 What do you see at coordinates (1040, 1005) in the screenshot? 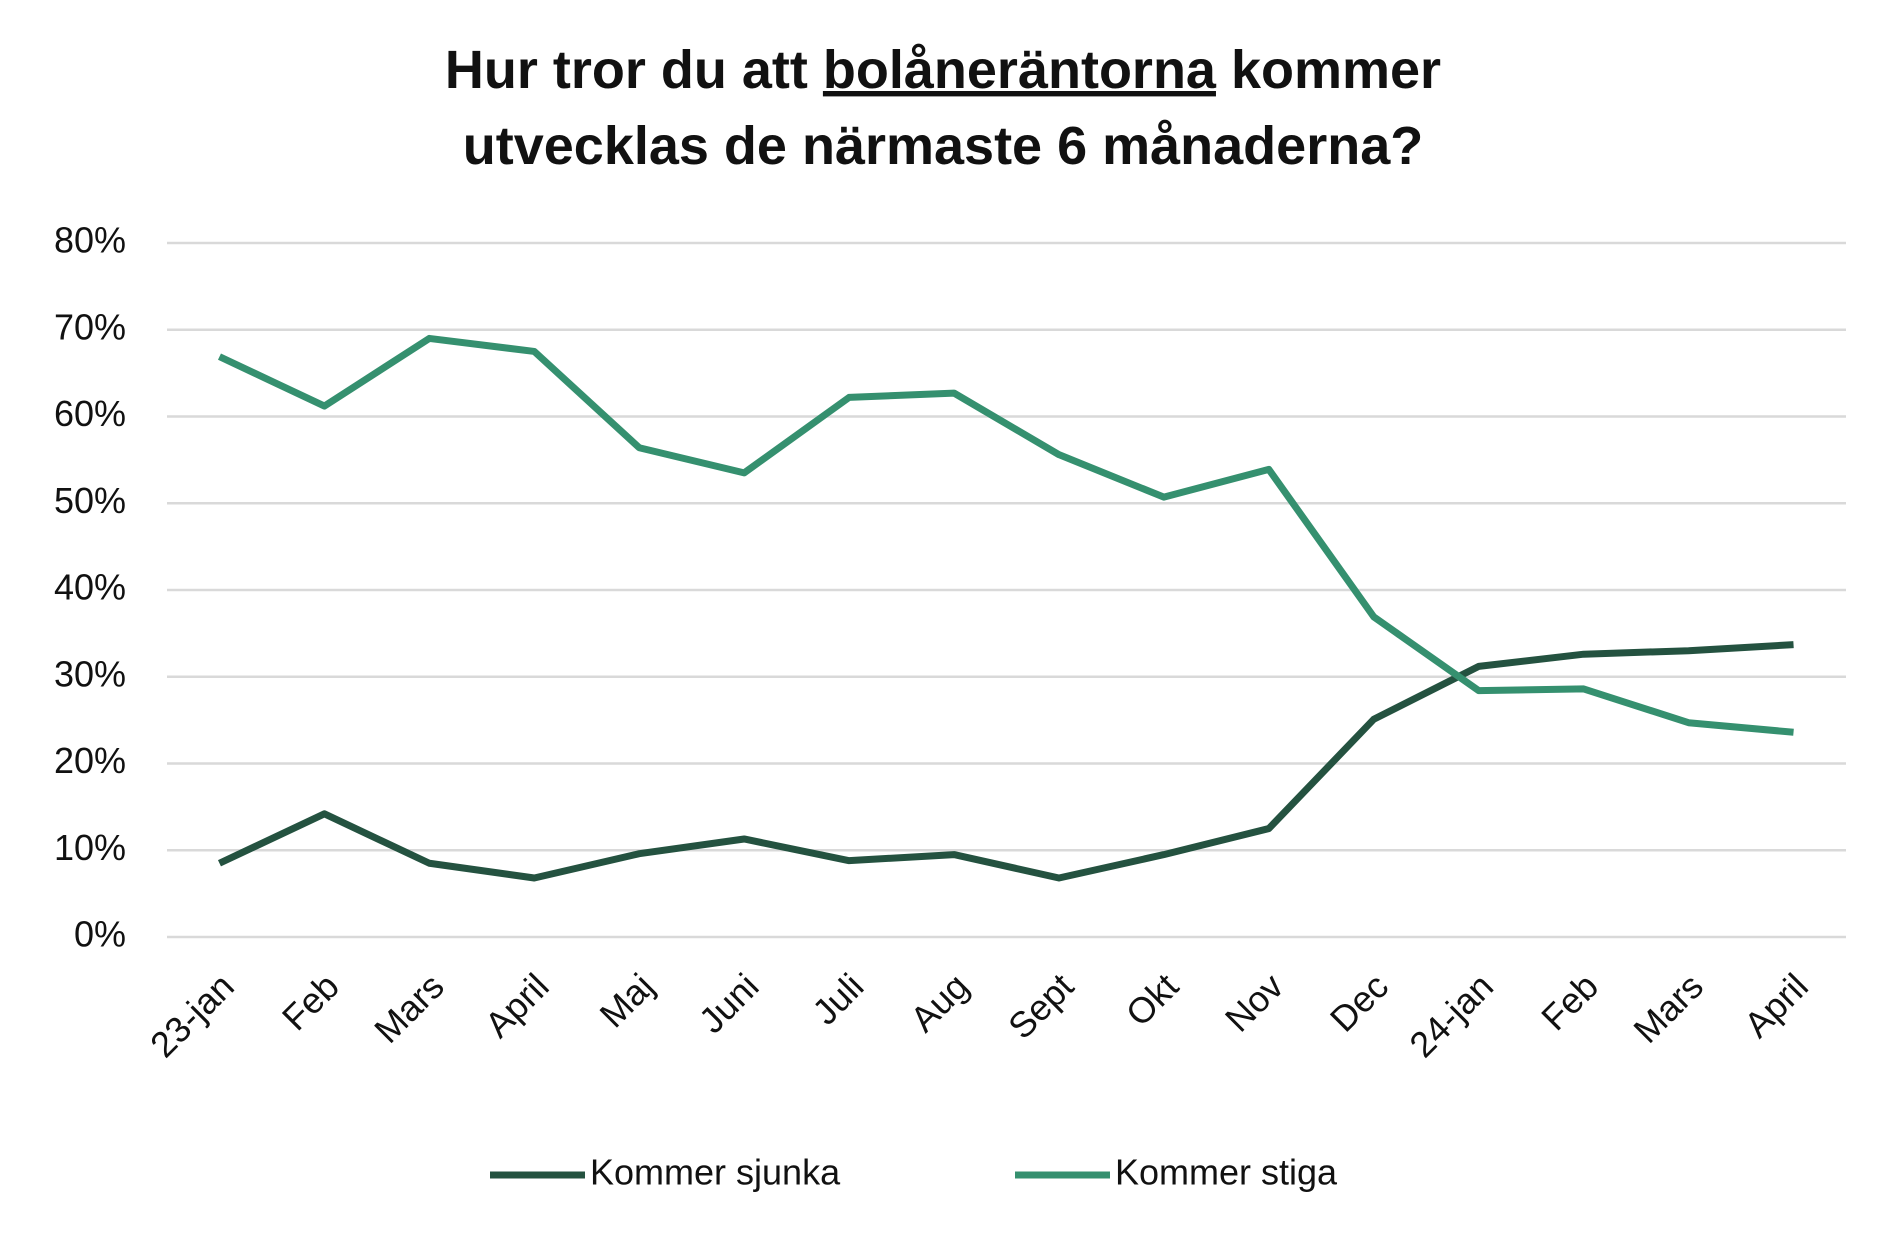
I see `x-tick-label: Sept` at bounding box center [1040, 1005].